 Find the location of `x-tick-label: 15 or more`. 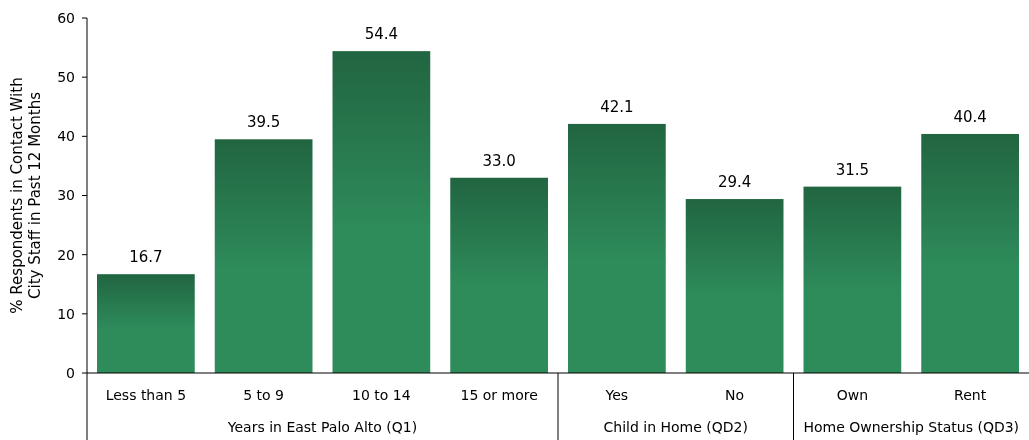

x-tick-label: 15 or more is located at coordinates (499, 395).